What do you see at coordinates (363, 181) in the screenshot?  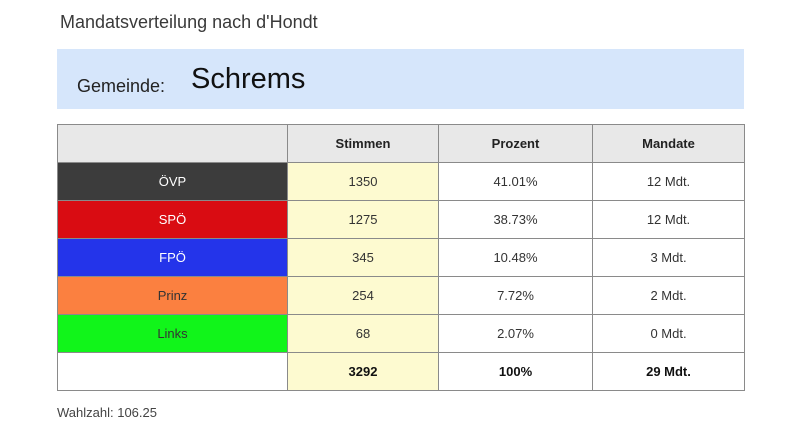 I see `votes-cell: 1350` at bounding box center [363, 181].